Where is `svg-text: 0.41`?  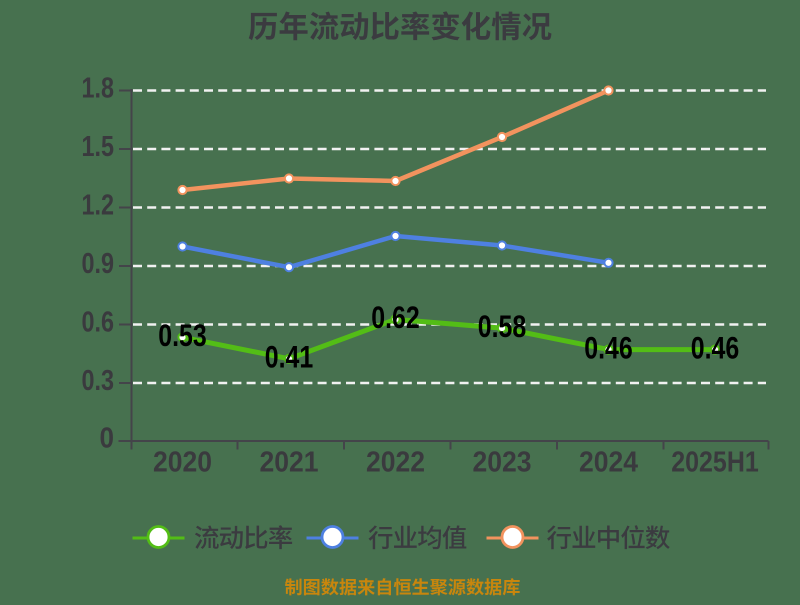 svg-text: 0.41 is located at coordinates (289, 357).